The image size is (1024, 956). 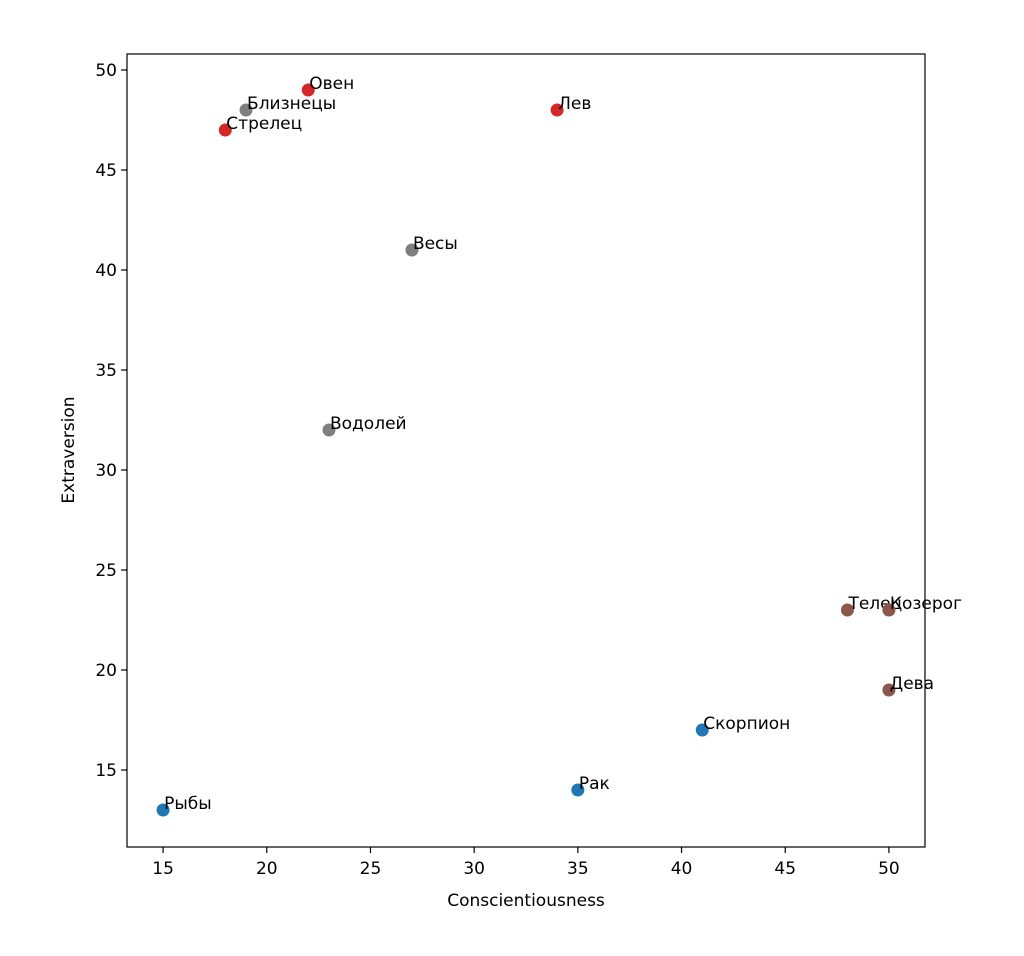 What do you see at coordinates (69, 449) in the screenshot?
I see `y-axis-label: Extraversion` at bounding box center [69, 449].